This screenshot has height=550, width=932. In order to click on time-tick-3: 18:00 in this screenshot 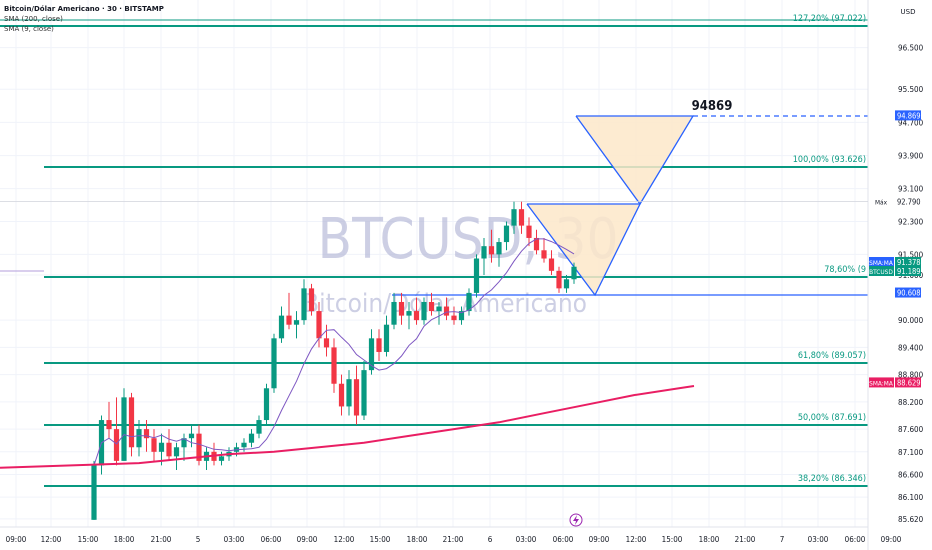, I will do `click(124, 539)`.